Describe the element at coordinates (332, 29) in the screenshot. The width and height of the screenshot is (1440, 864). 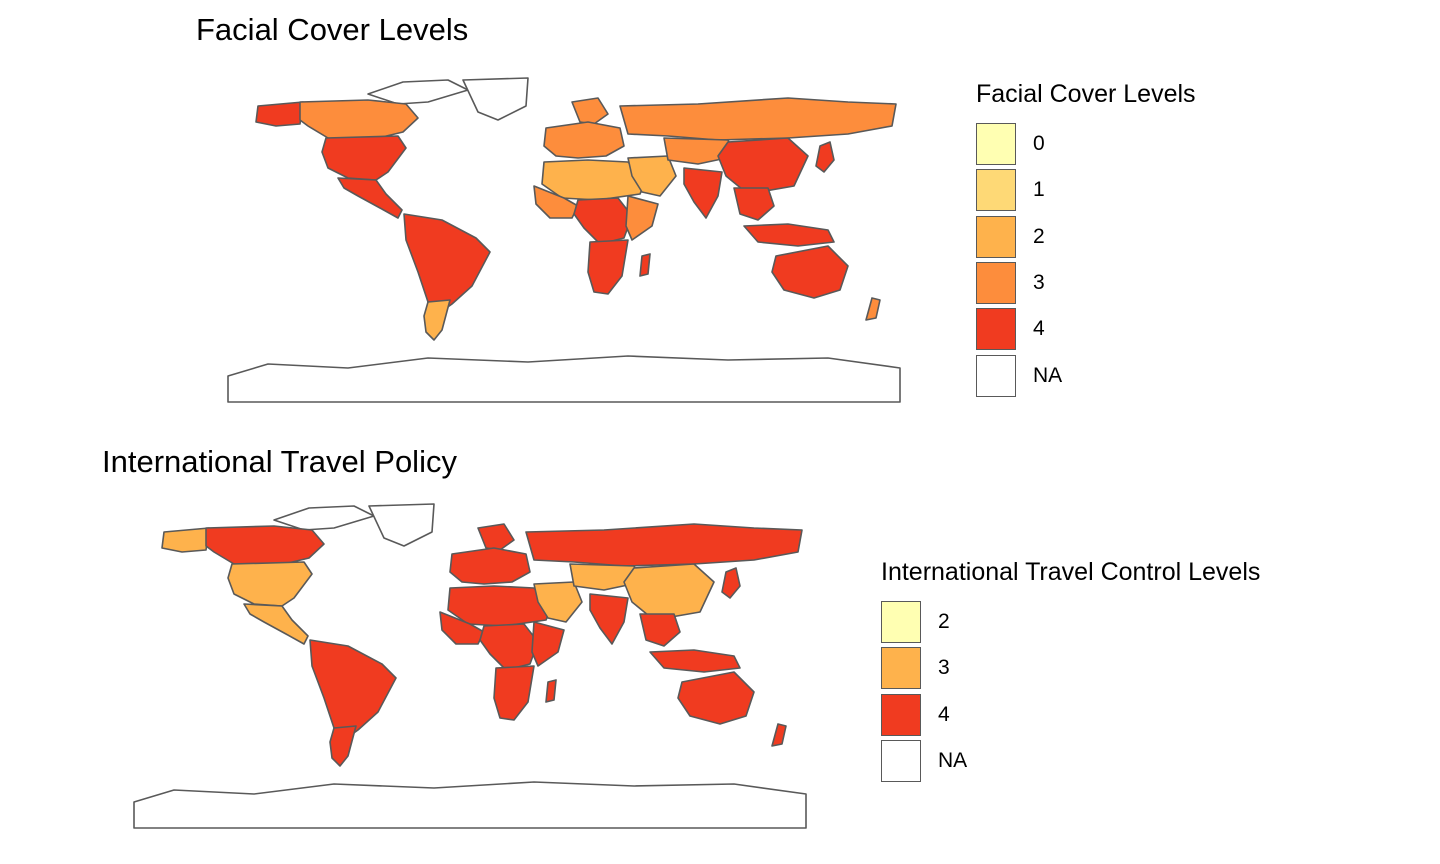
I see `facial-cover-map-title: Facial Cover Levels` at that location.